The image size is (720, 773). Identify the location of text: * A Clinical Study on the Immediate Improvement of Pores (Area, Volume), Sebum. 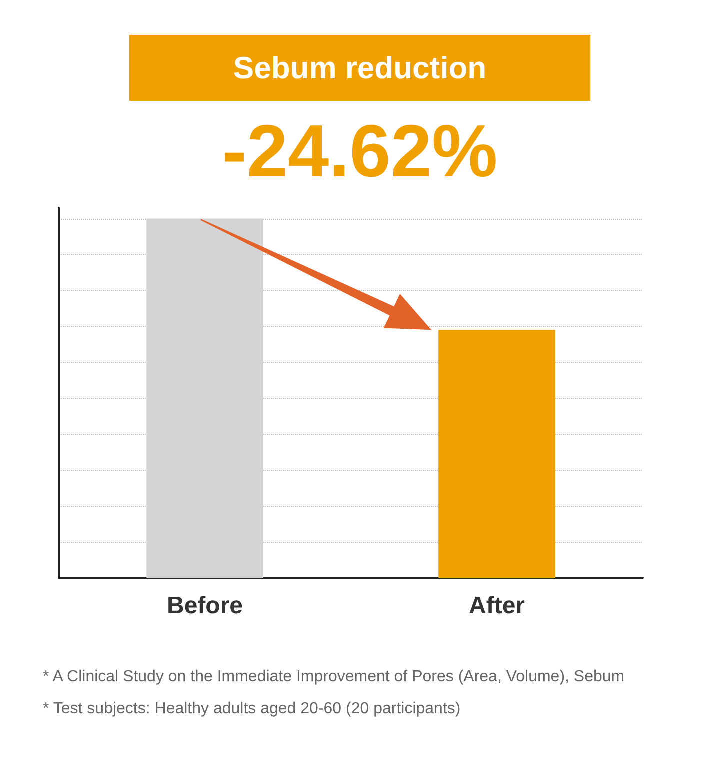
(334, 677).